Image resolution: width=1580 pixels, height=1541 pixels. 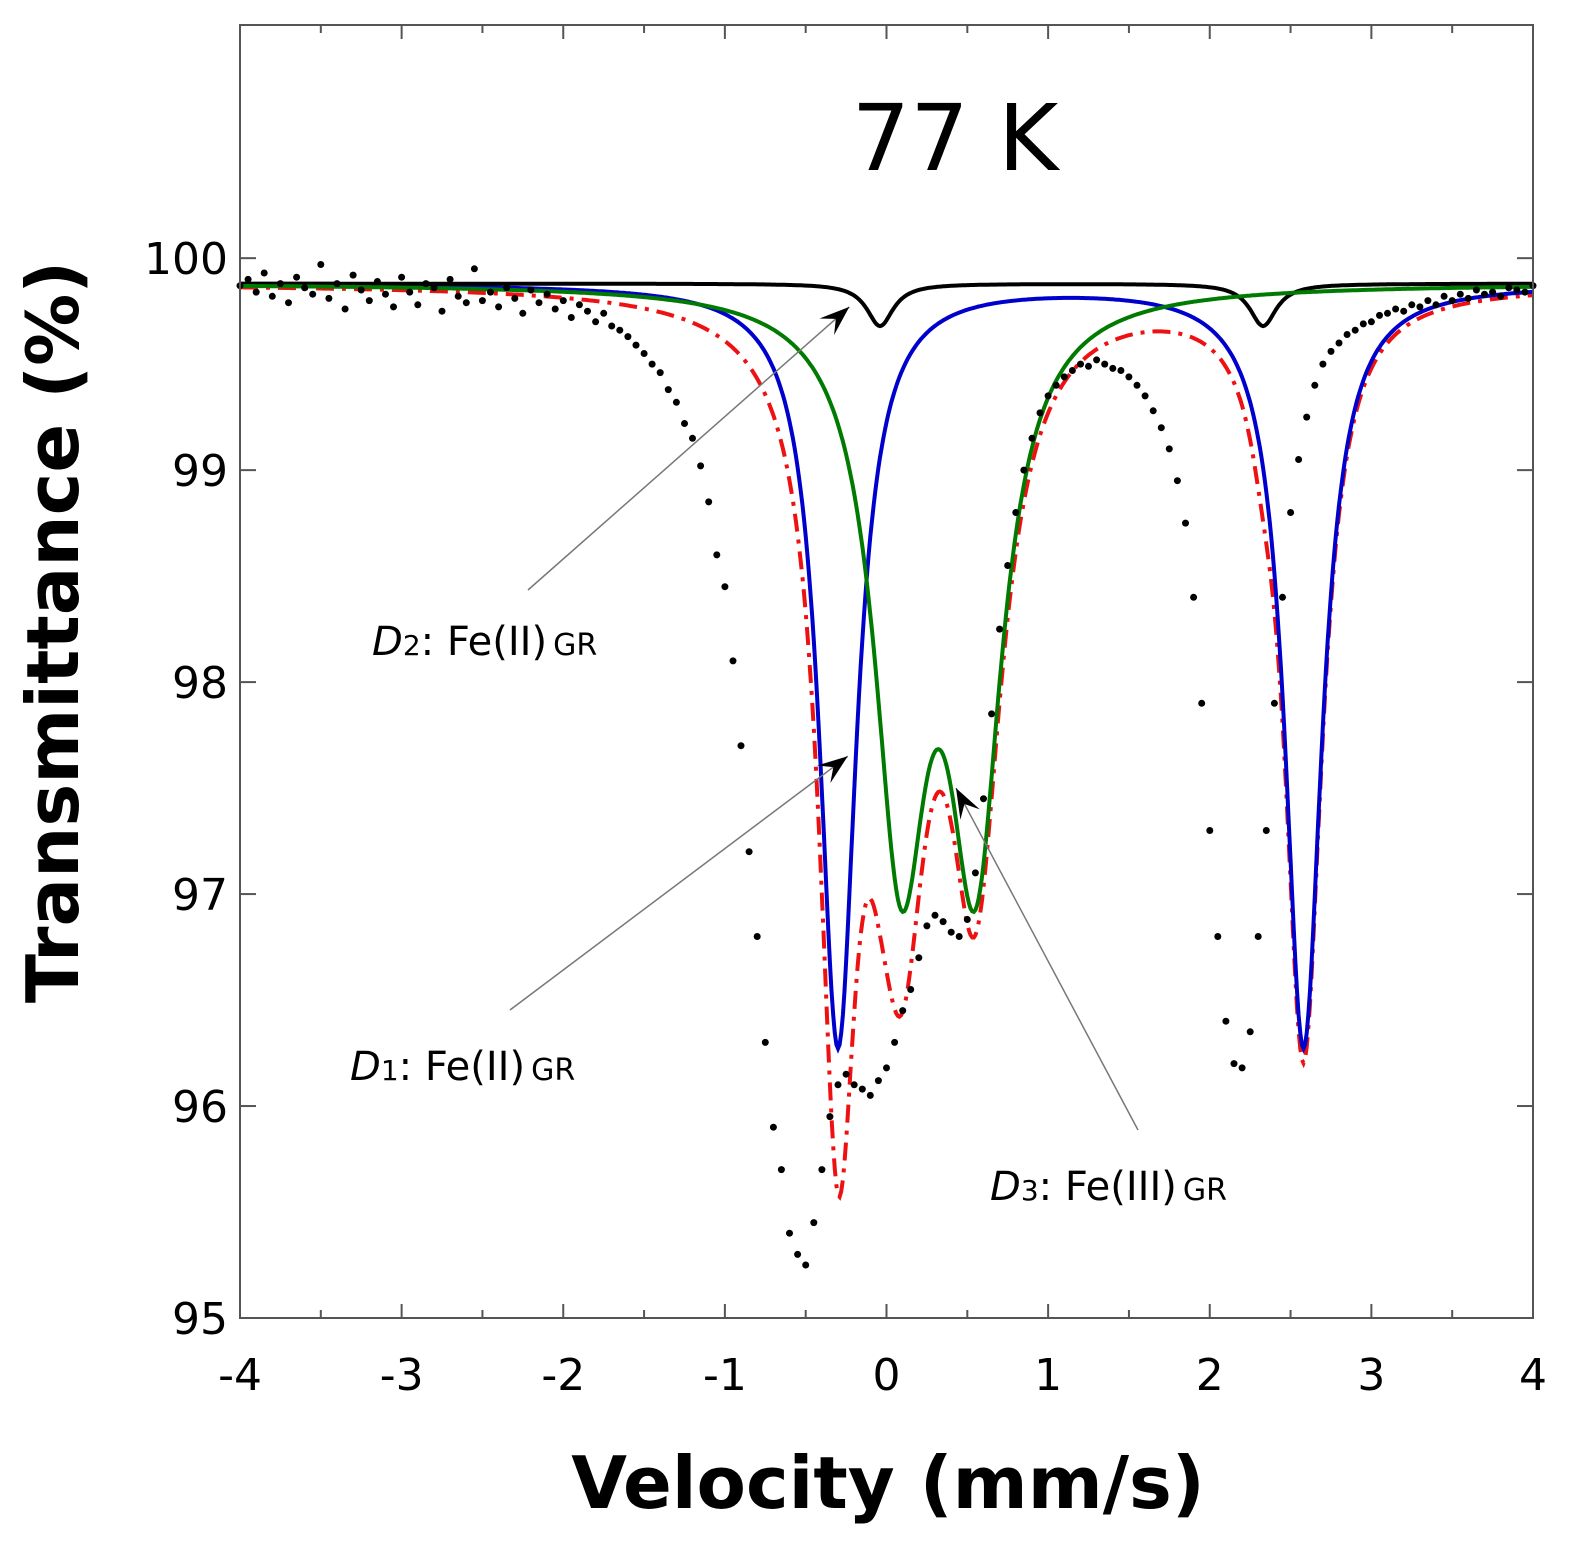 I want to click on y-tick-label: 98, so click(x=200, y=683).